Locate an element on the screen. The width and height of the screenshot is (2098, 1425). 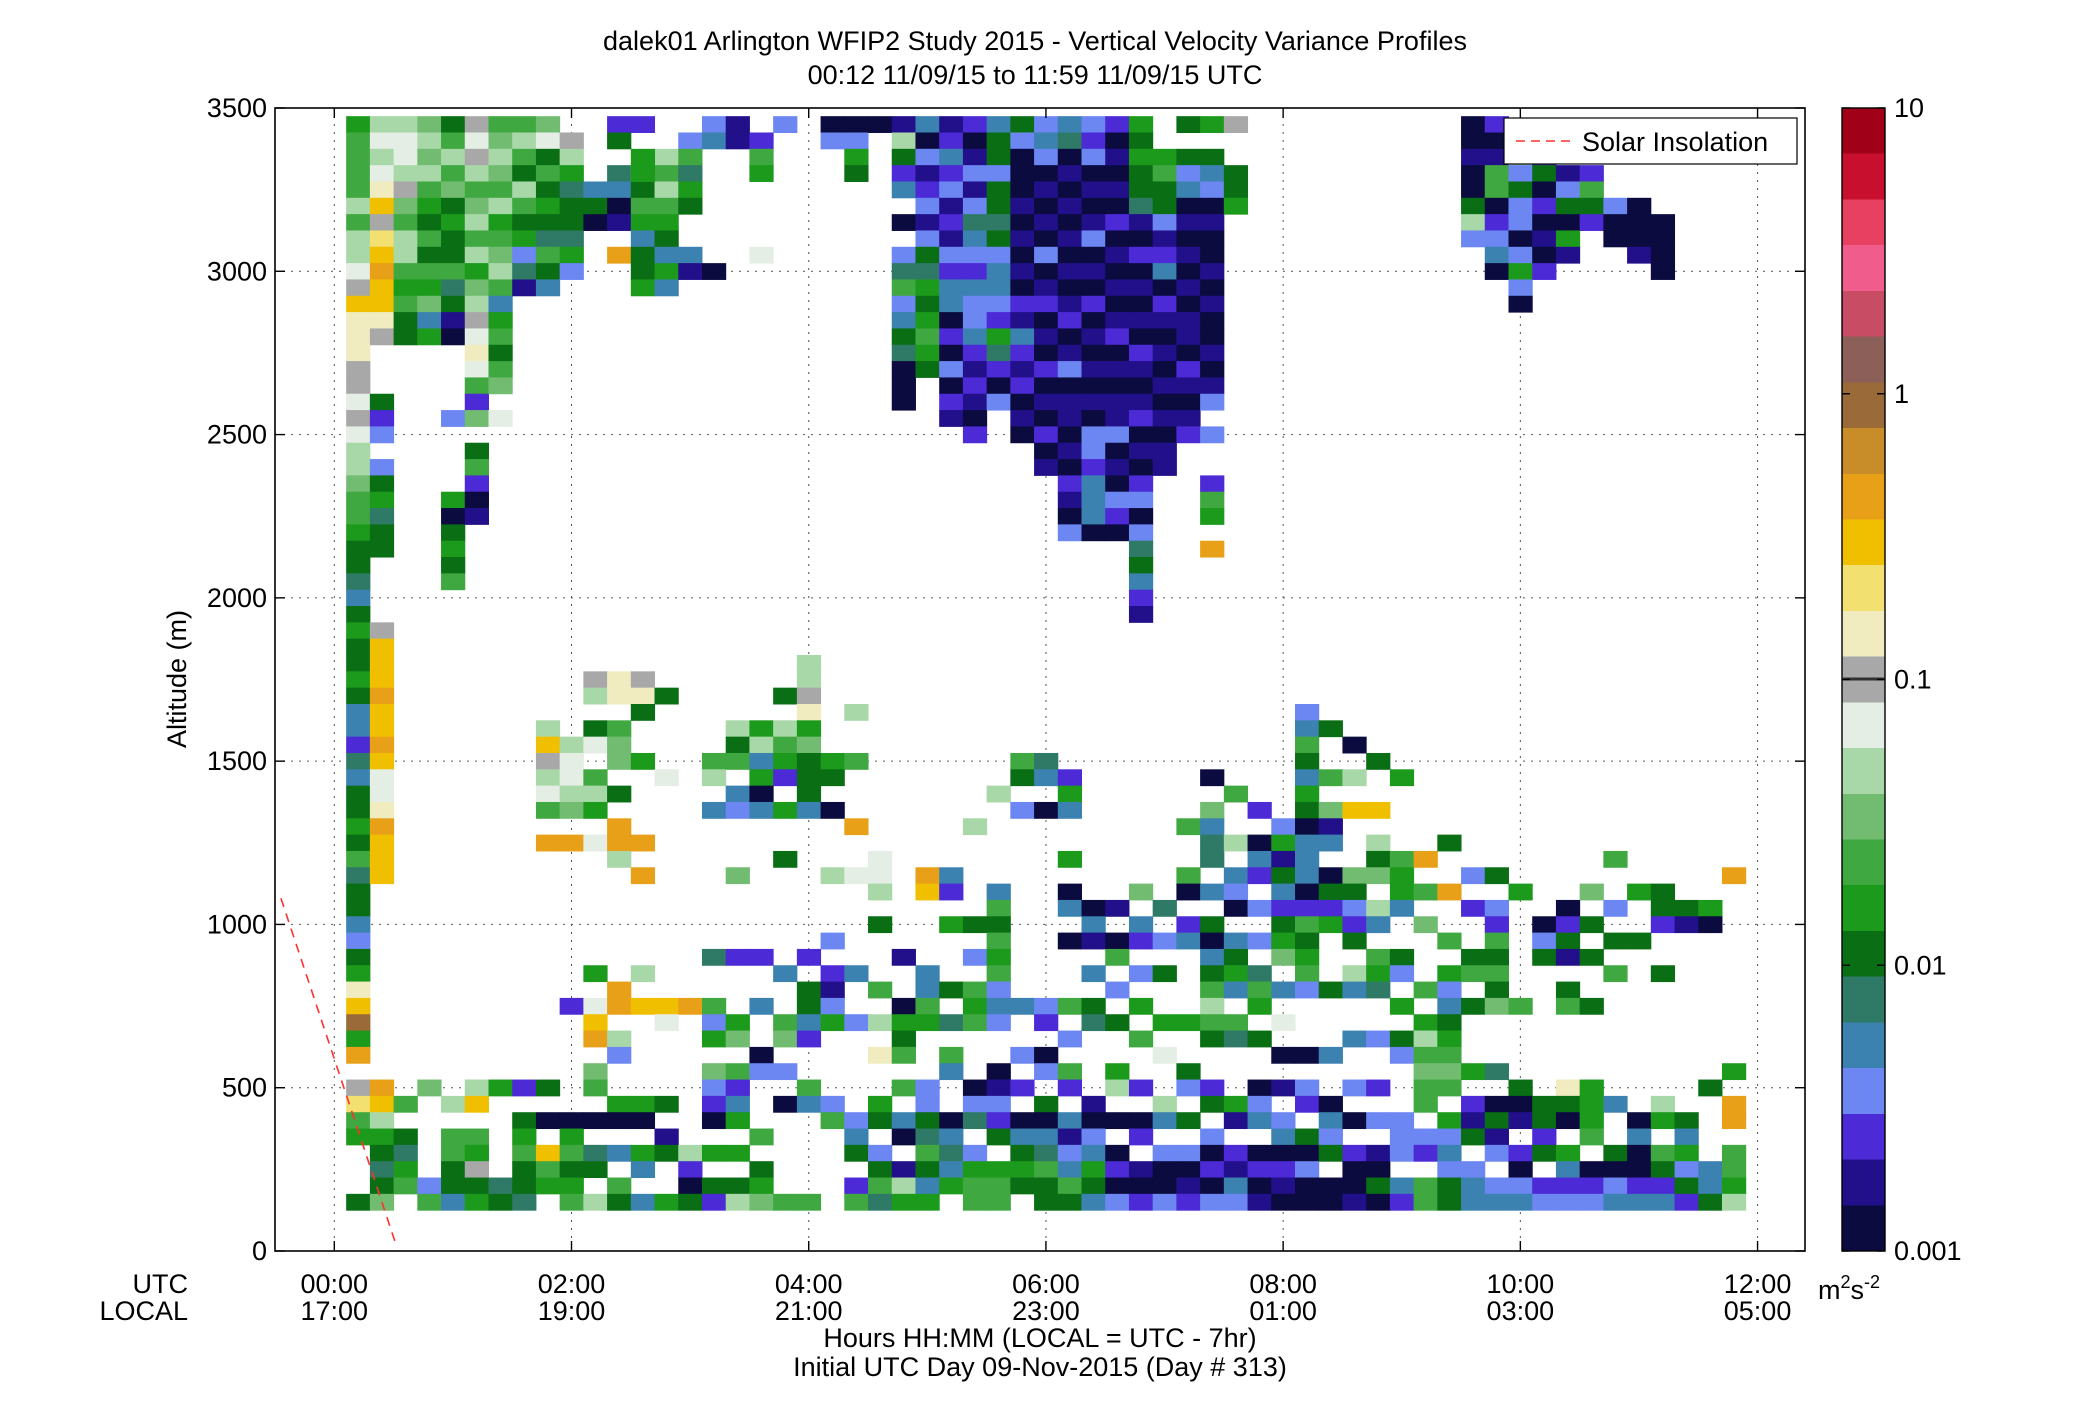
colorbar-tick-label: 10 is located at coordinates (1909, 108).